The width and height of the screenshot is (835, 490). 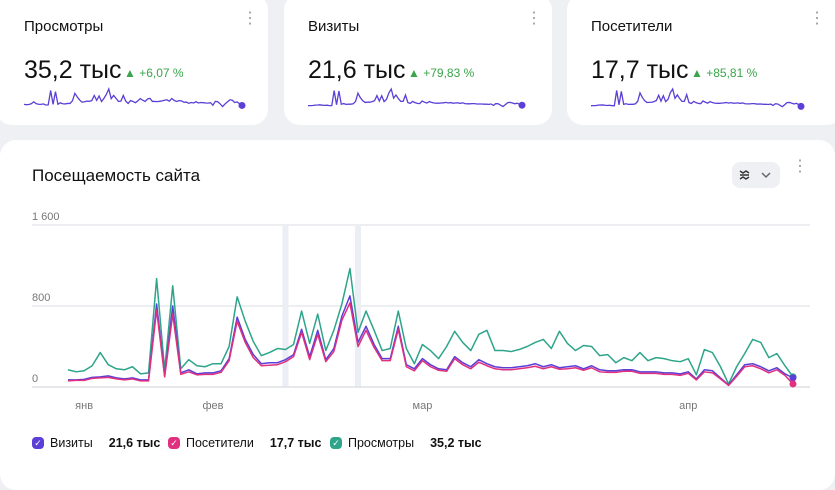 I want to click on card-delta: ▲ +79,83 %, so click(x=441, y=73).